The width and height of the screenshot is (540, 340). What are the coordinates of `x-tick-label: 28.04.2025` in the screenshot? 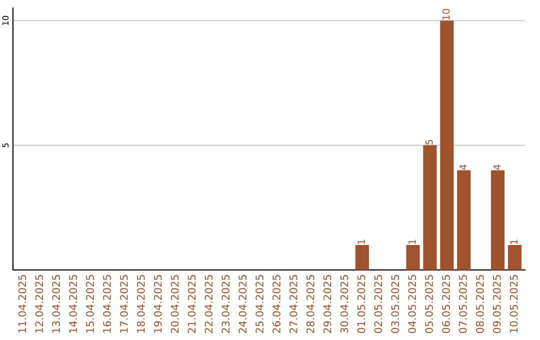 It's located at (310, 304).